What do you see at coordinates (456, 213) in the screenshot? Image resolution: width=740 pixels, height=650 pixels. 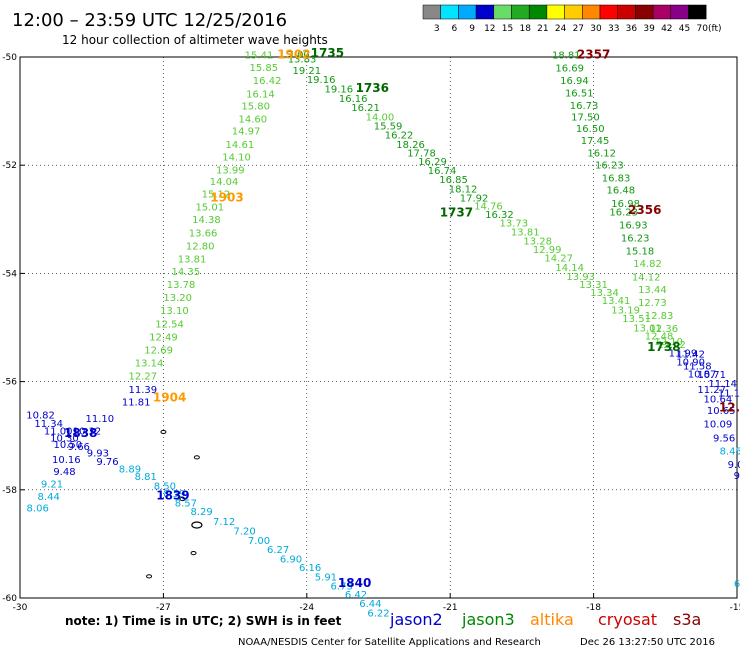 I see `pass-time-label: 1737` at bounding box center [456, 213].